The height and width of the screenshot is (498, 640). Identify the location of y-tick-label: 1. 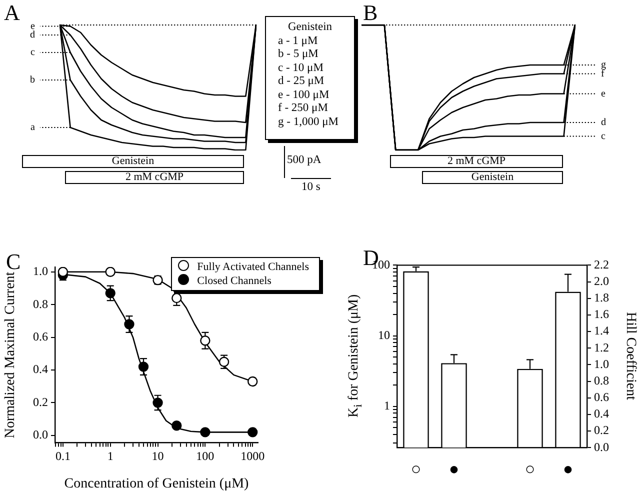
(387, 405).